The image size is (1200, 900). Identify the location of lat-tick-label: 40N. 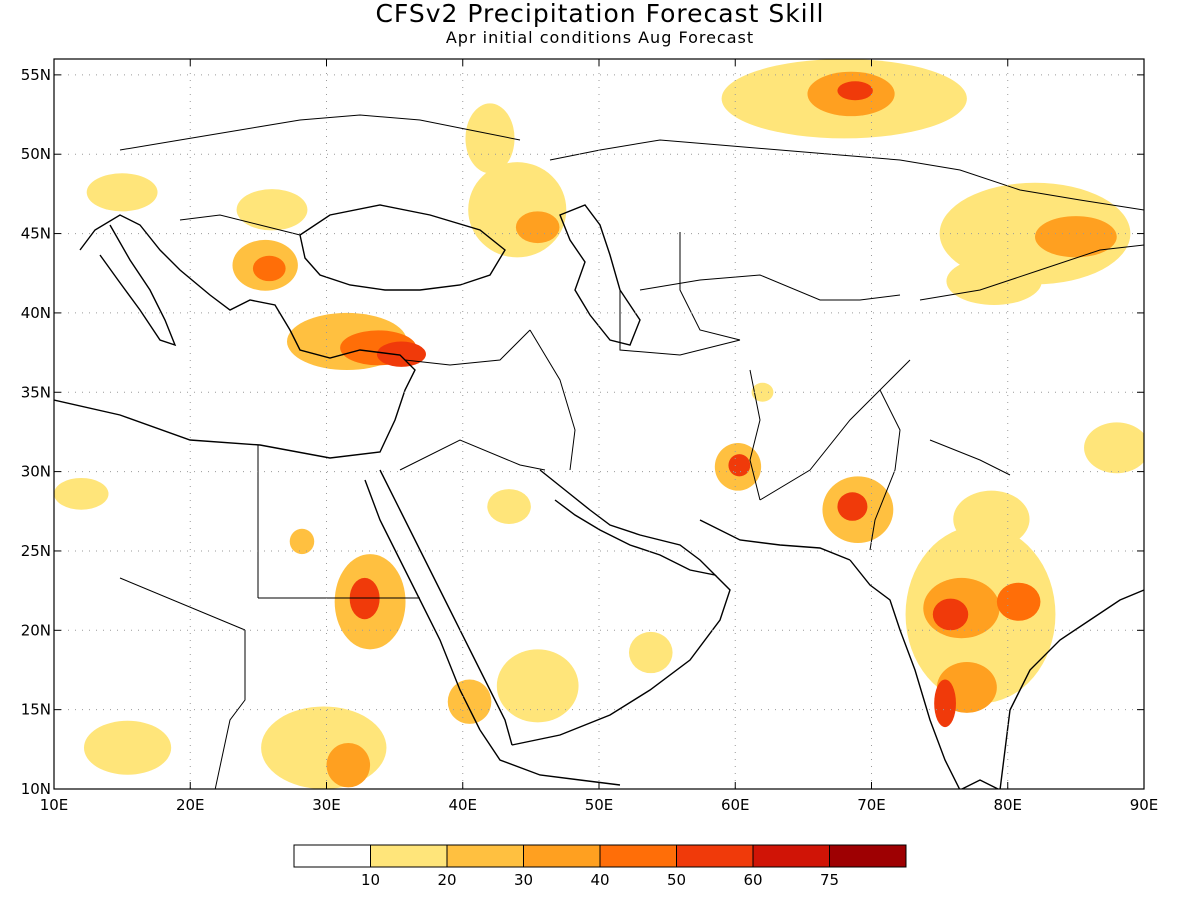
(36, 313).